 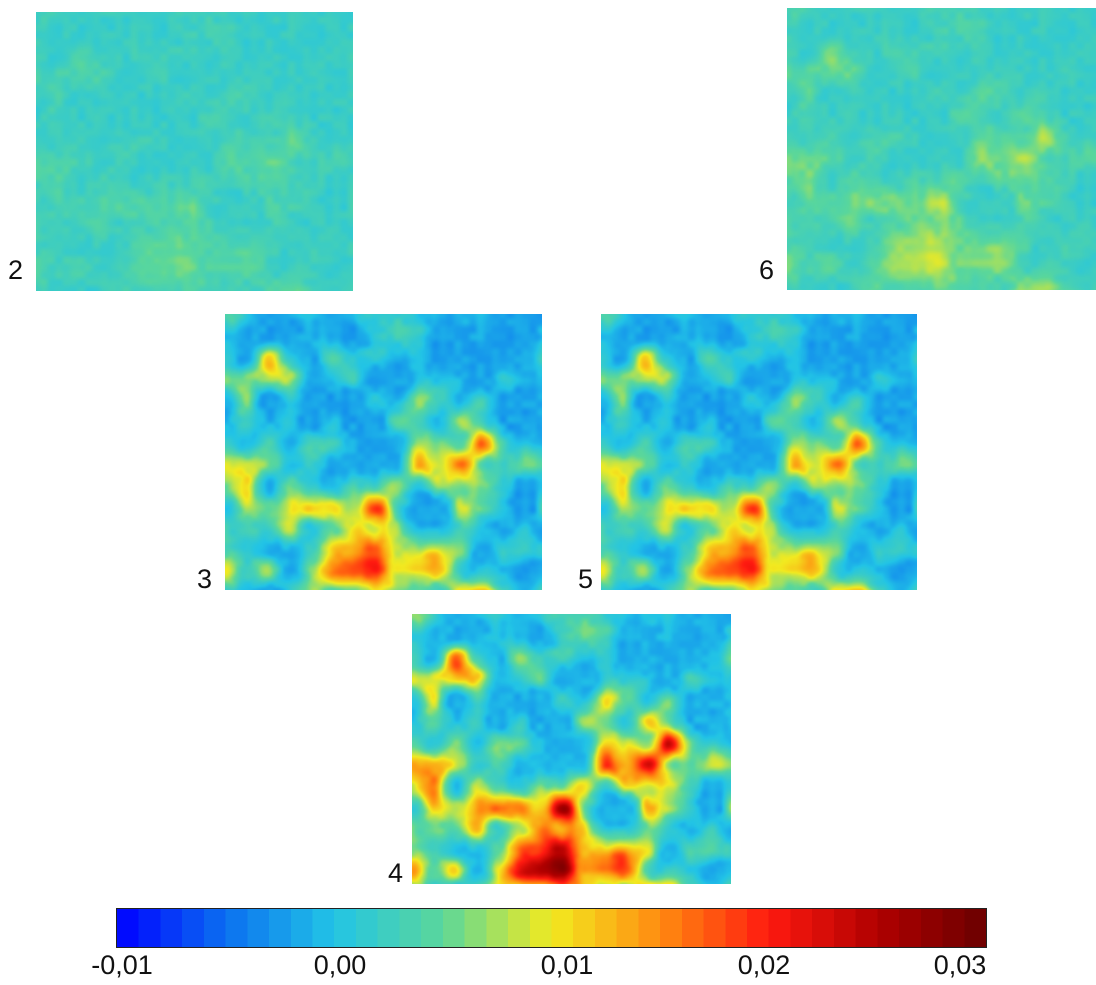 I want to click on colorbar-tick-label: 0,03, so click(x=960, y=965).